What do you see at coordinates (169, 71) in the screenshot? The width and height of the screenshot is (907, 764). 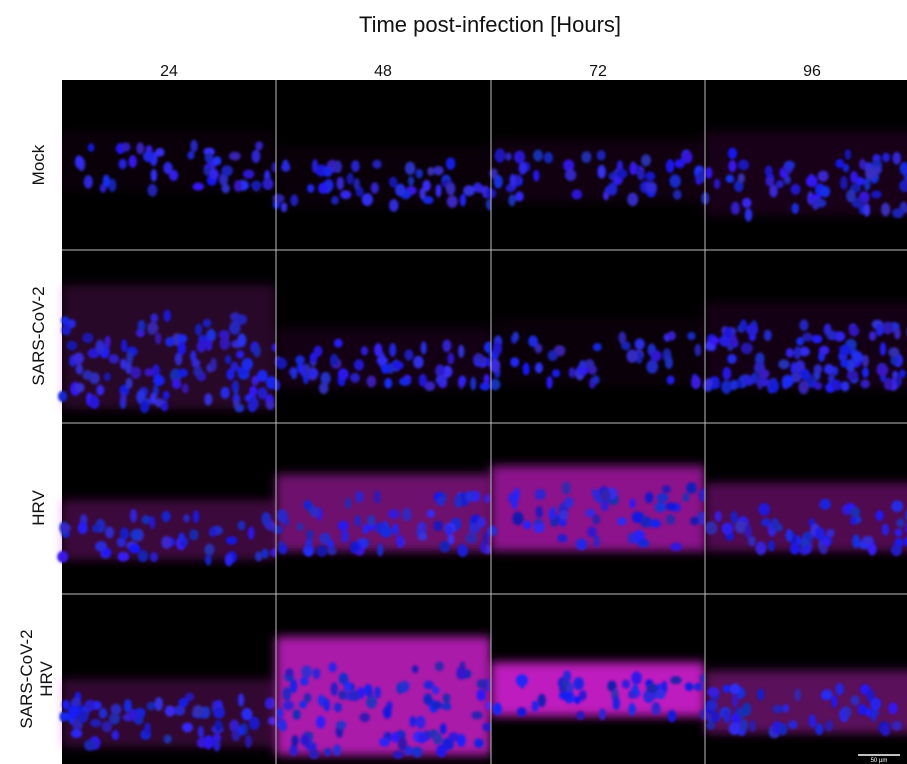 I see `column-label: 24` at bounding box center [169, 71].